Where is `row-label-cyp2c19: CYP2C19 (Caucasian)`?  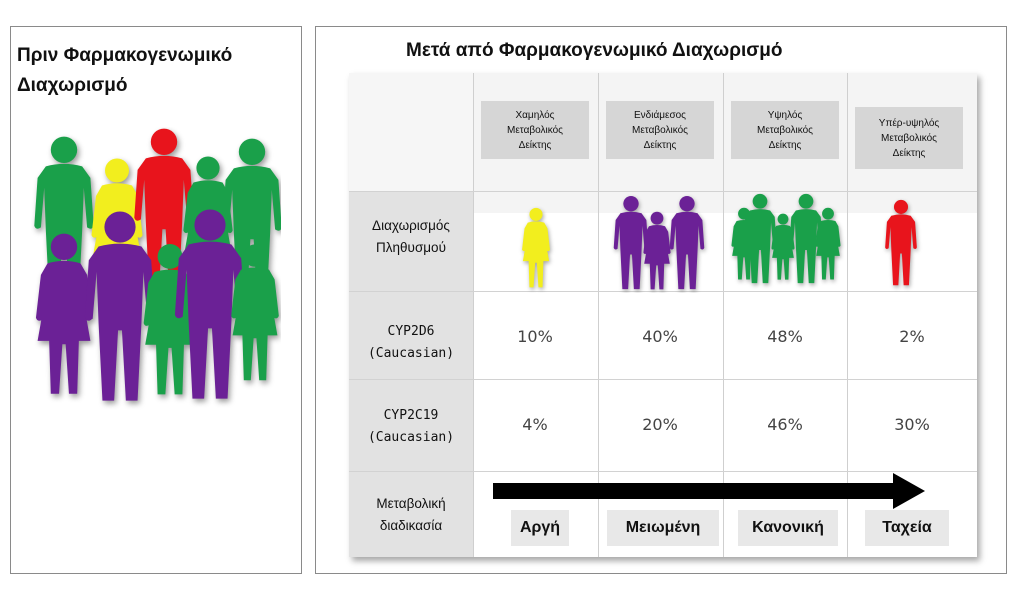
row-label-cyp2c19: CYP2C19 (Caucasian) is located at coordinates (411, 426).